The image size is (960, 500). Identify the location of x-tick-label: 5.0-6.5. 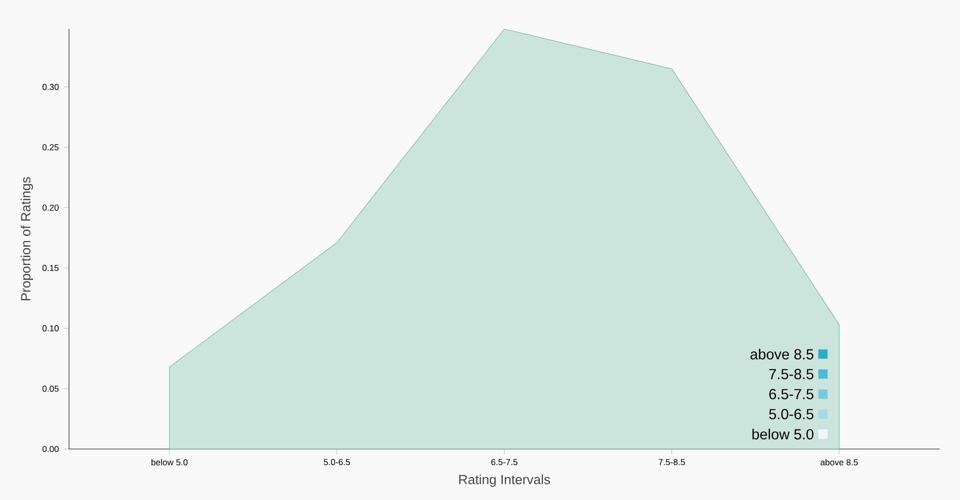
(337, 462).